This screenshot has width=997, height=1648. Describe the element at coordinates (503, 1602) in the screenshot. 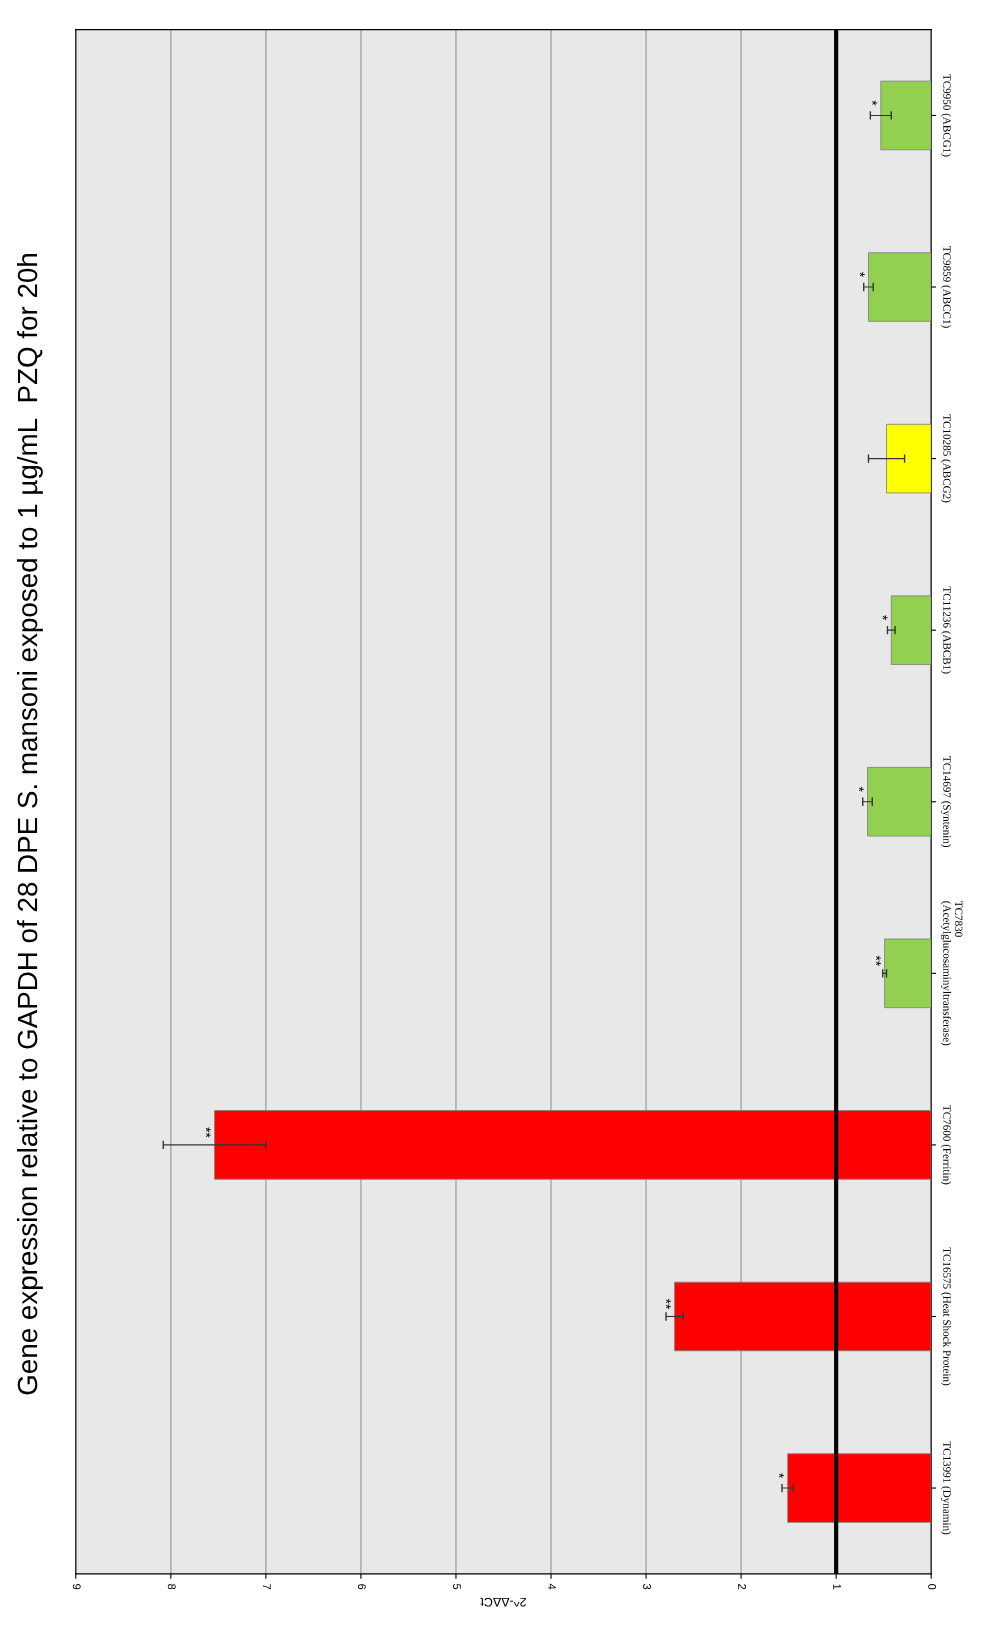

I see `x-axis-title: 2^-ΔΔCt` at that location.